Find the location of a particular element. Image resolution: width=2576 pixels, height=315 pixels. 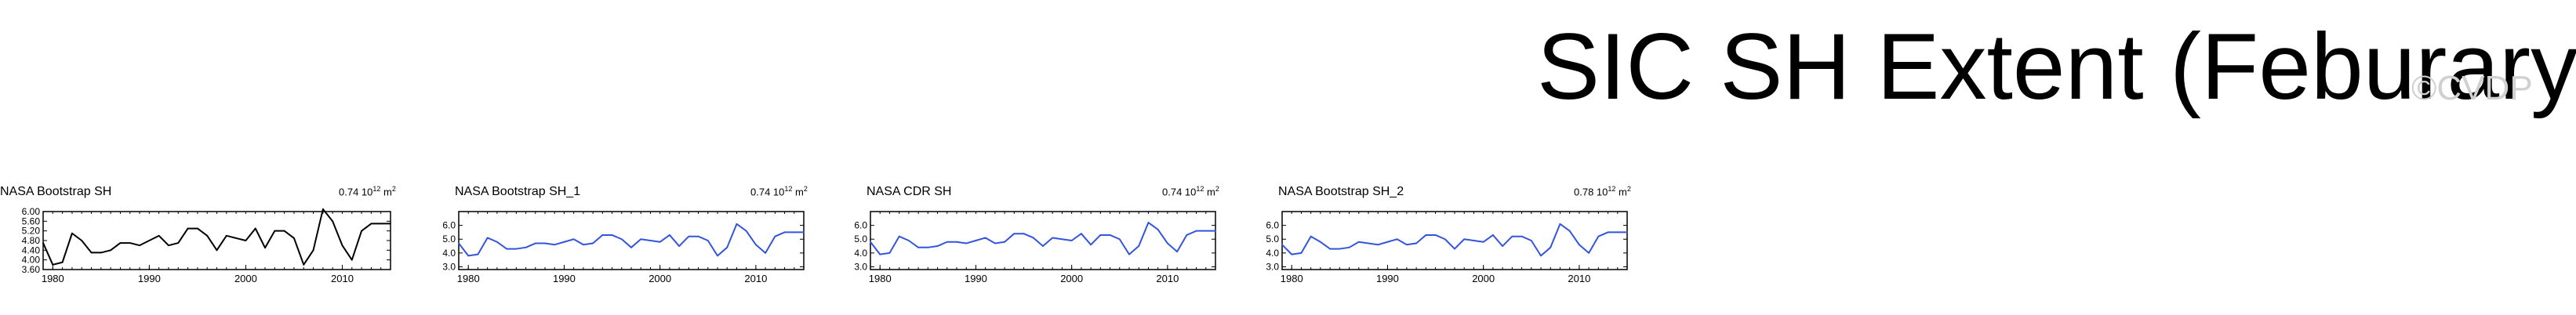

panel-title: NASA Bootstrap SH_1 is located at coordinates (518, 191).